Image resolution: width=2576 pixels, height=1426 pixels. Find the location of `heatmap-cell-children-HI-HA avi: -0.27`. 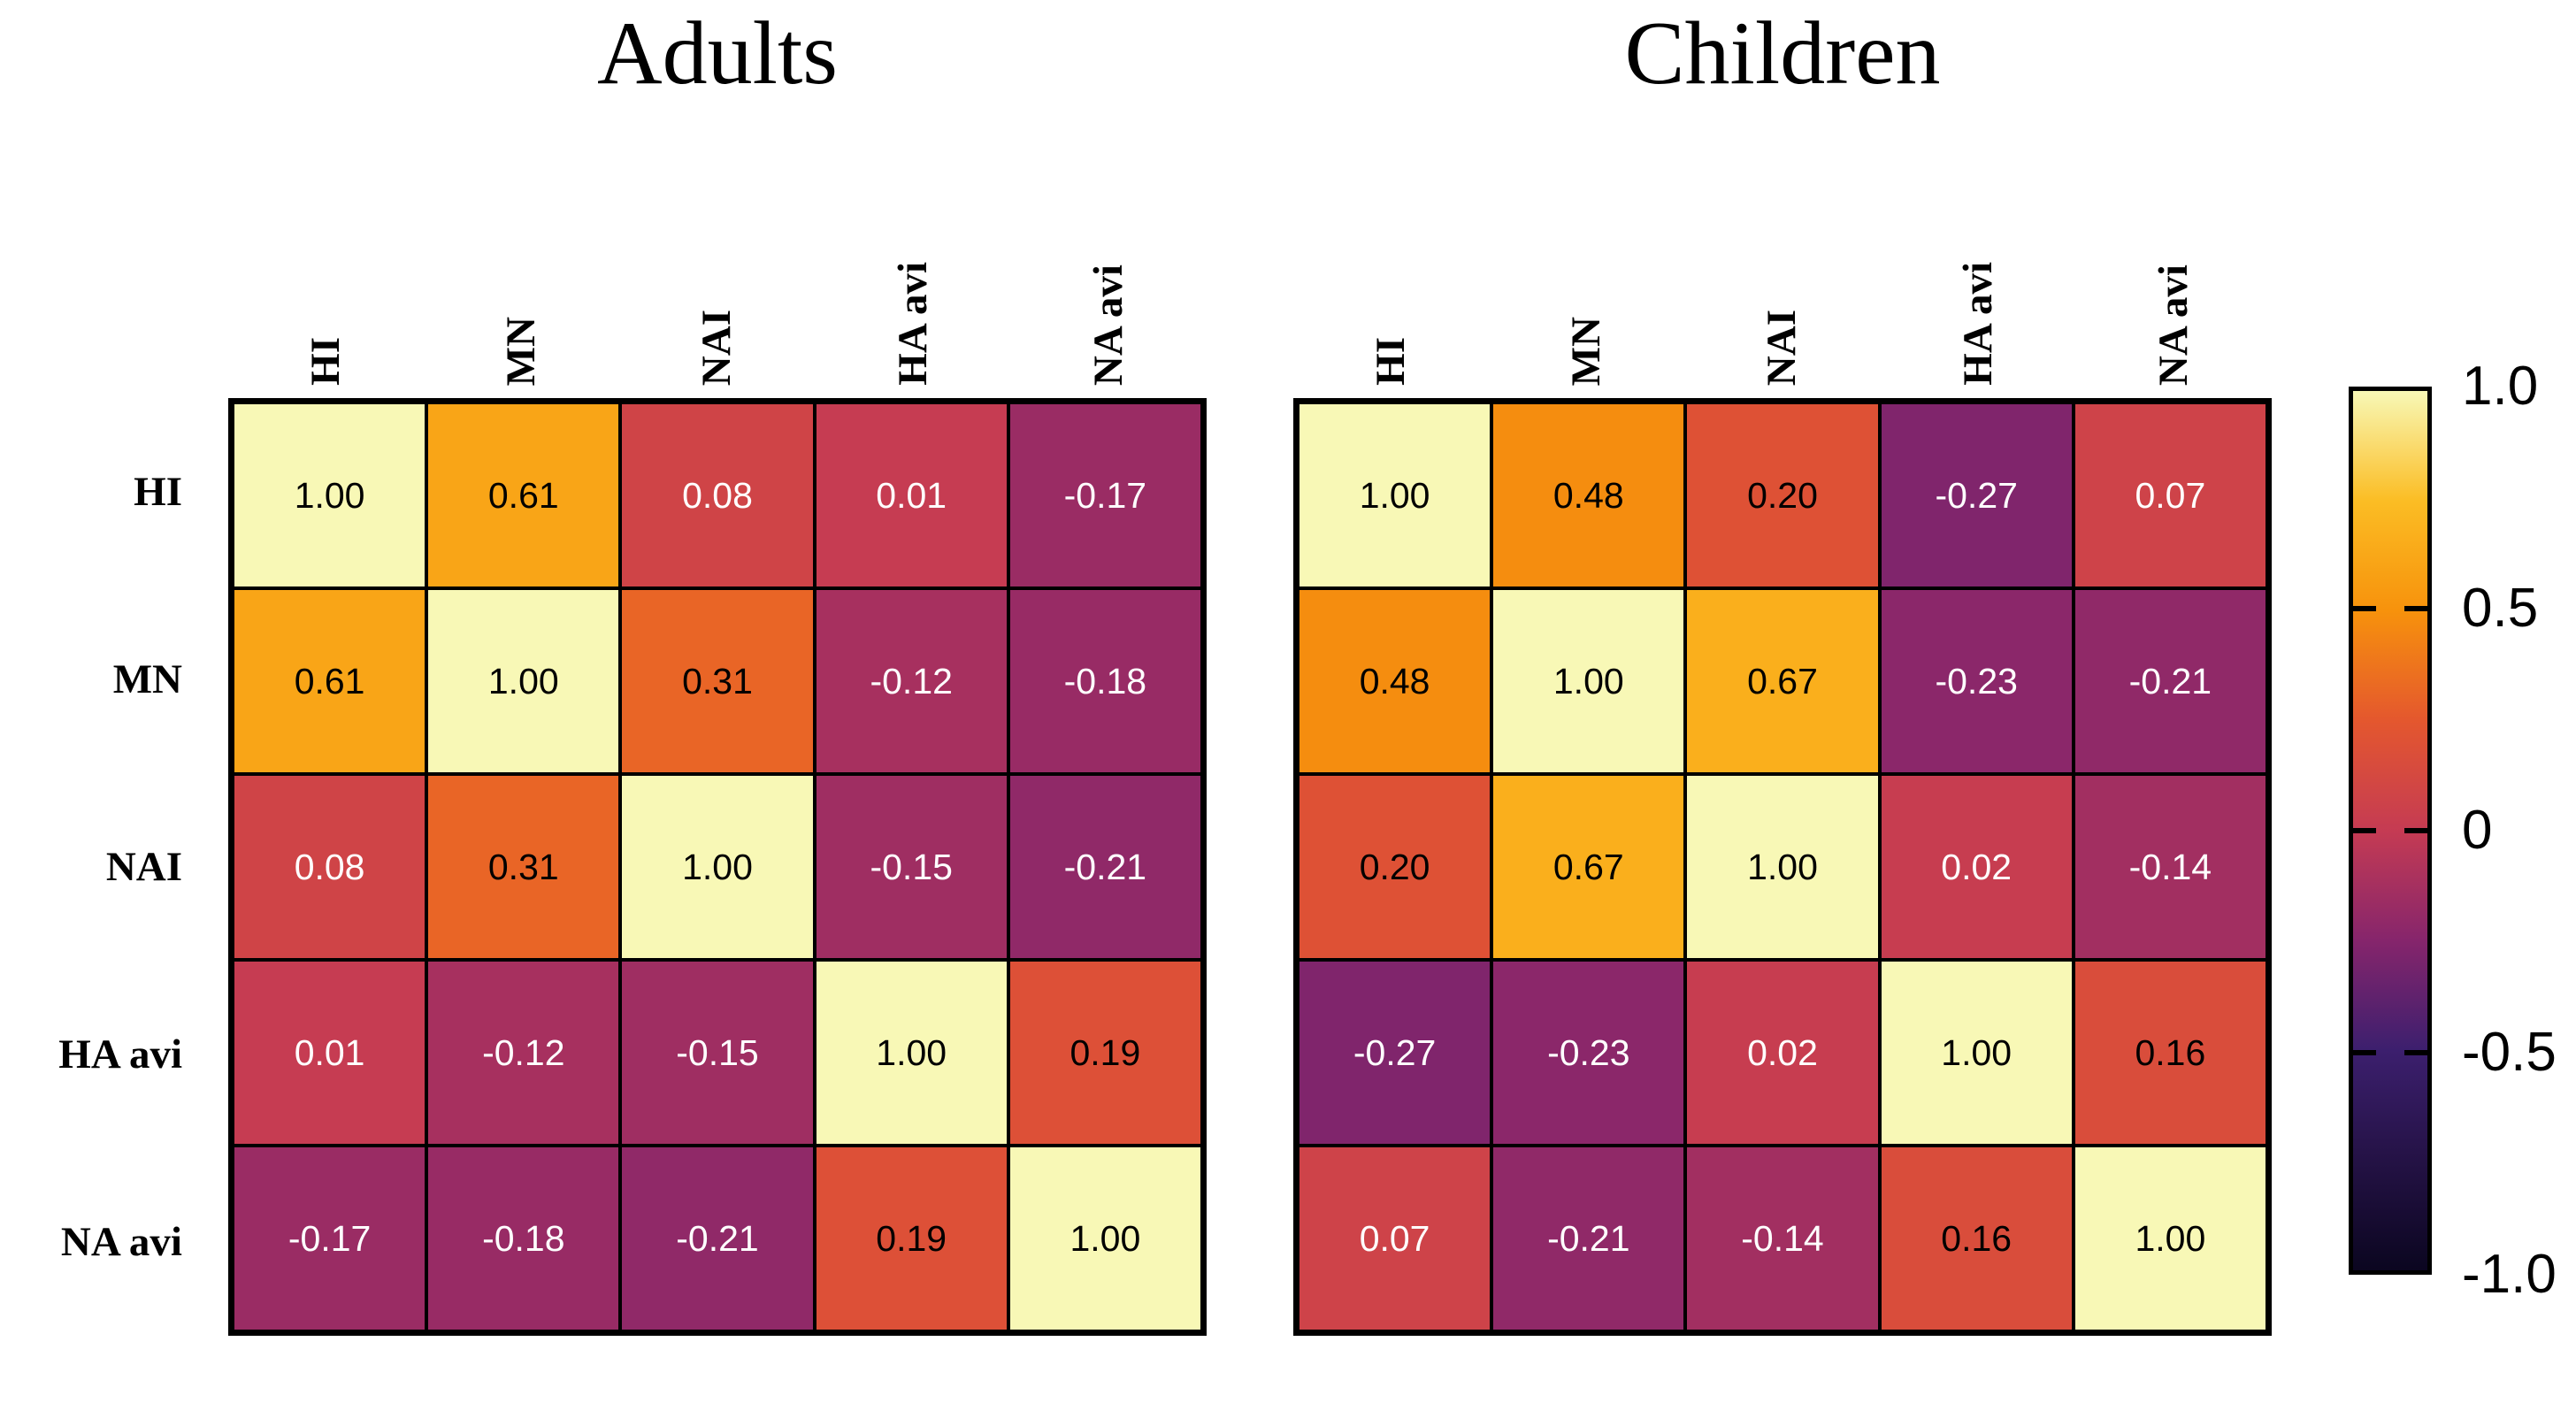

heatmap-cell-children-HI-HA avi: -0.27 is located at coordinates (1976, 495).